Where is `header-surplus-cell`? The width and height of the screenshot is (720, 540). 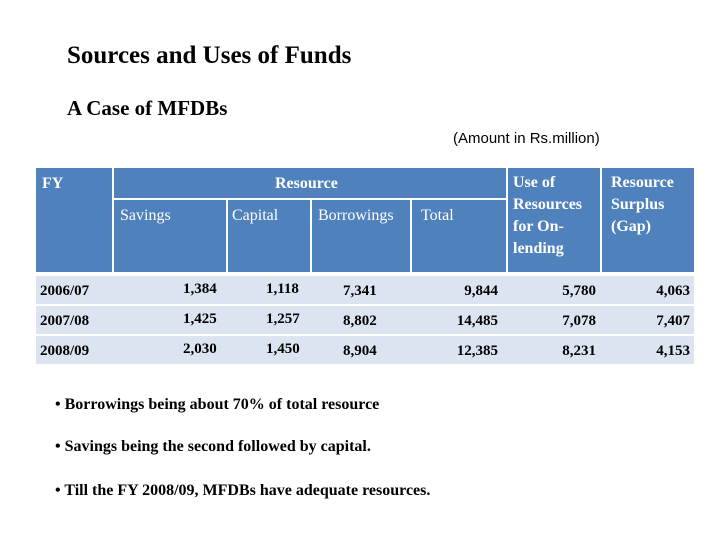
header-surplus-cell is located at coordinates (647, 220).